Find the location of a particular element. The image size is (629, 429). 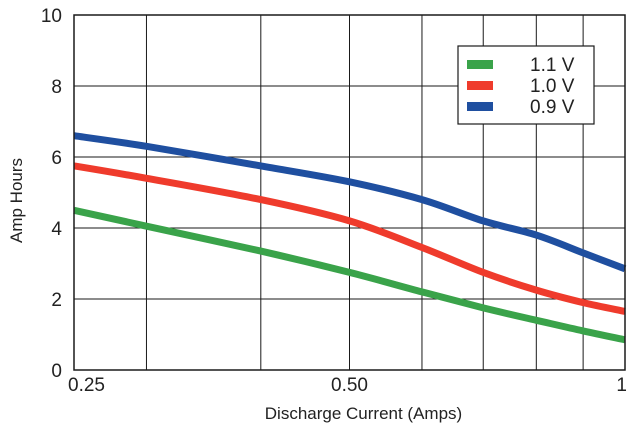

y-tick-label: 2 is located at coordinates (56, 300).